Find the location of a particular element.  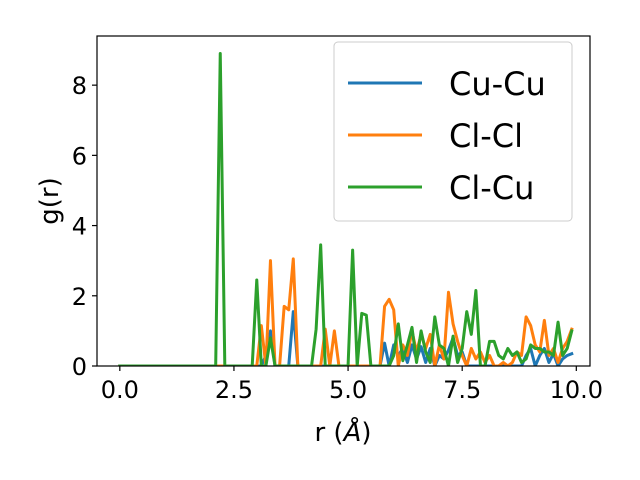

legend-label-cl-cu: Cl-Cu is located at coordinates (491, 188).